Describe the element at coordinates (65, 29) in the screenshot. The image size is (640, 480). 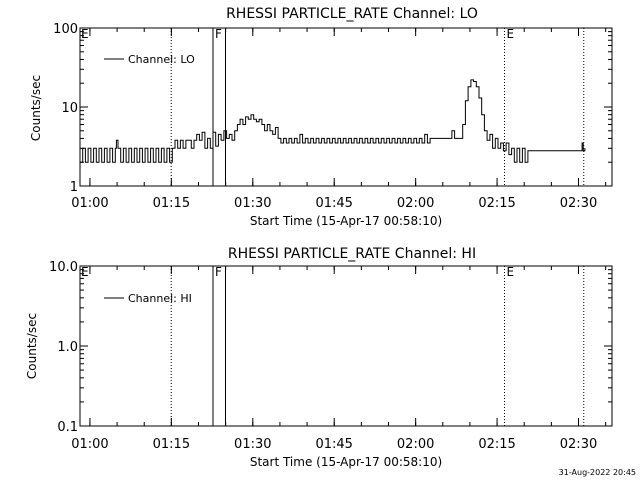
I see `y-tick-label: 100` at that location.